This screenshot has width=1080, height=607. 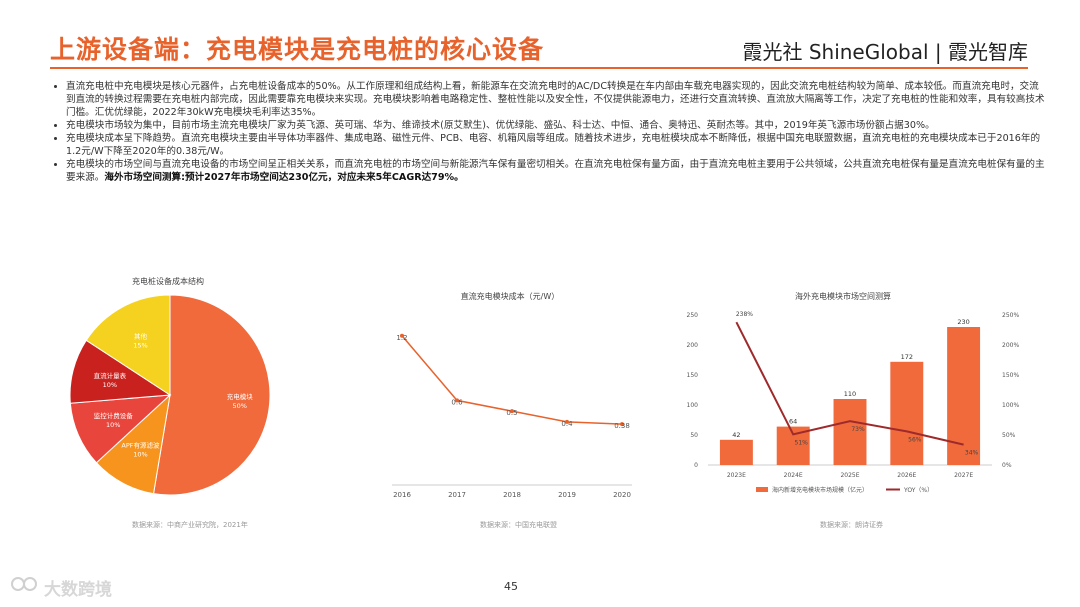 What do you see at coordinates (736, 475) in the screenshot?
I see `combo-x-tick: 2023E` at bounding box center [736, 475].